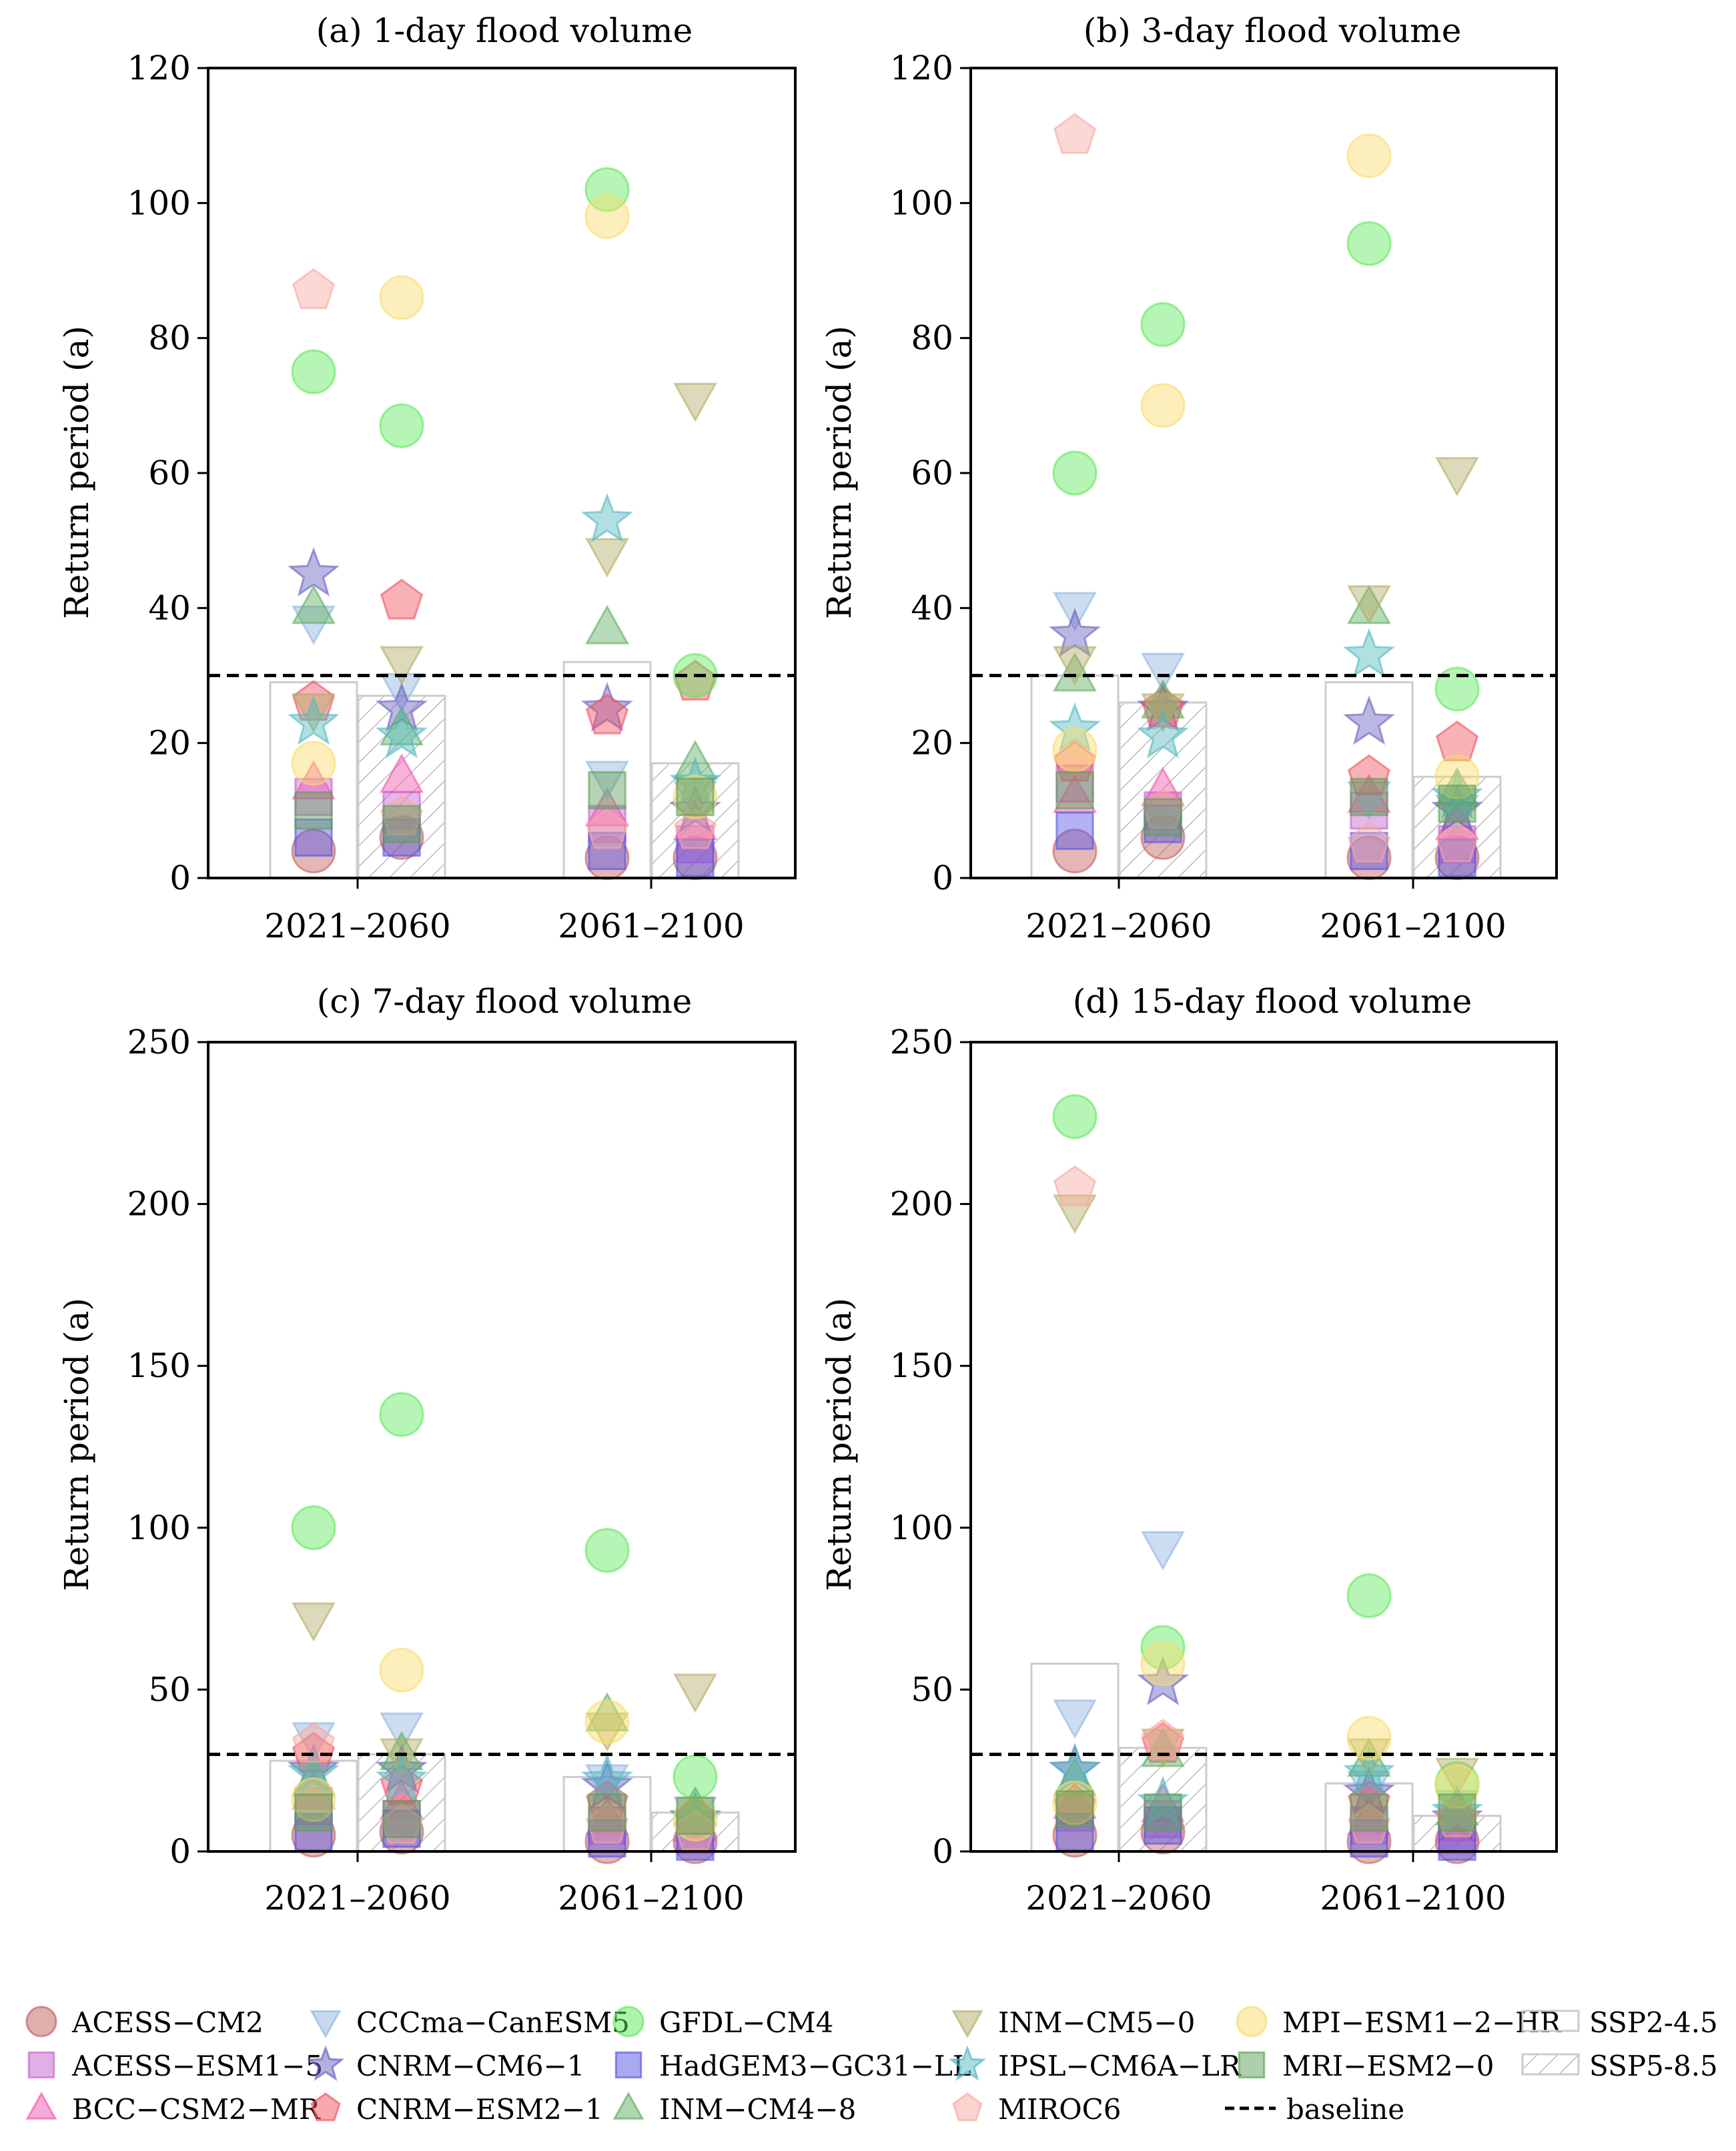 The width and height of the screenshot is (1736, 2151). I want to click on panel-title: (b) 3-day flood volume, so click(1272, 30).